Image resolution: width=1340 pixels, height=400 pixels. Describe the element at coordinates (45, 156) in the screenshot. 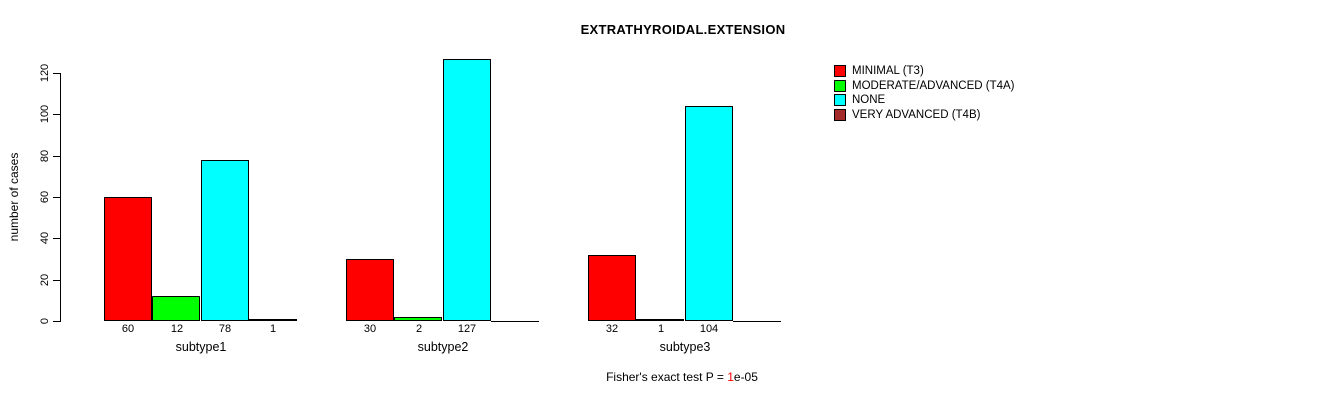

I see `y-tick-label: 80` at that location.